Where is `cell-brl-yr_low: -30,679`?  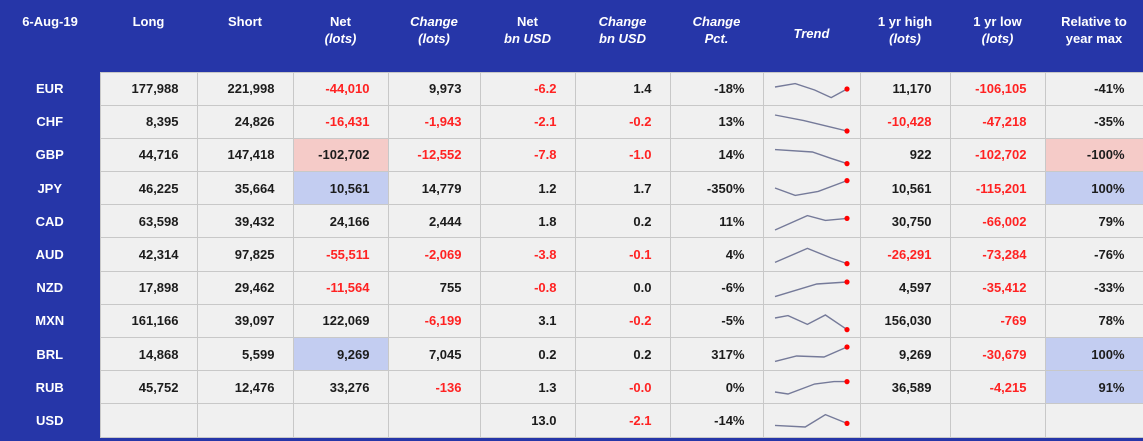 cell-brl-yr_low: -30,679 is located at coordinates (997, 354).